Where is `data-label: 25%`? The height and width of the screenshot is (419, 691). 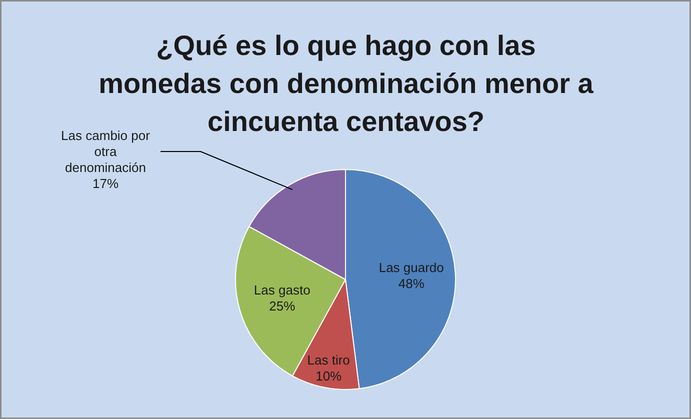 data-label: 25% is located at coordinates (282, 306).